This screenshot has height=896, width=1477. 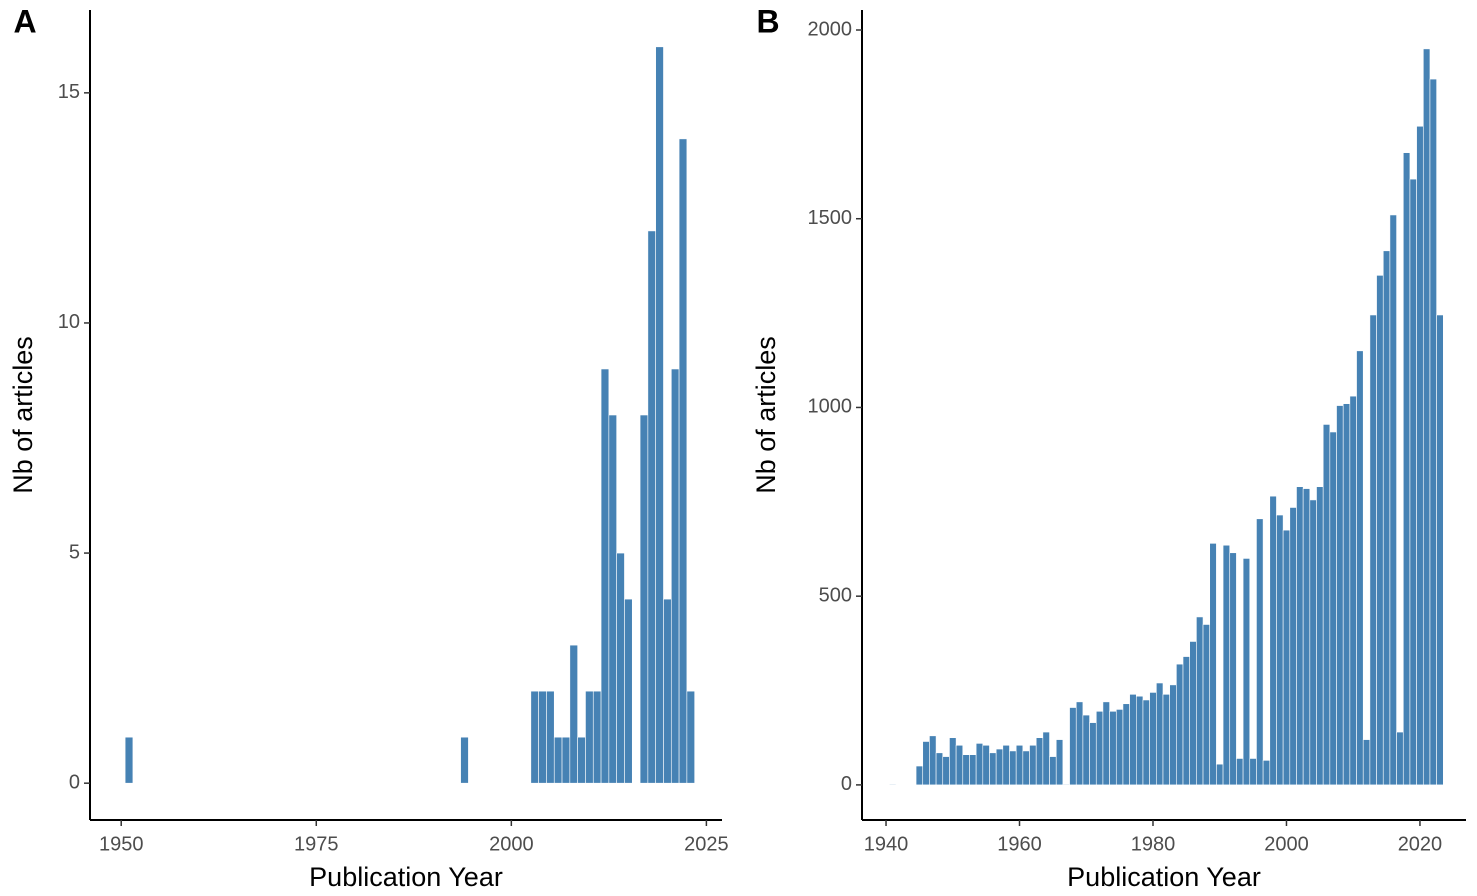 What do you see at coordinates (886, 844) in the screenshot?
I see `x-tick-label: 1940` at bounding box center [886, 844].